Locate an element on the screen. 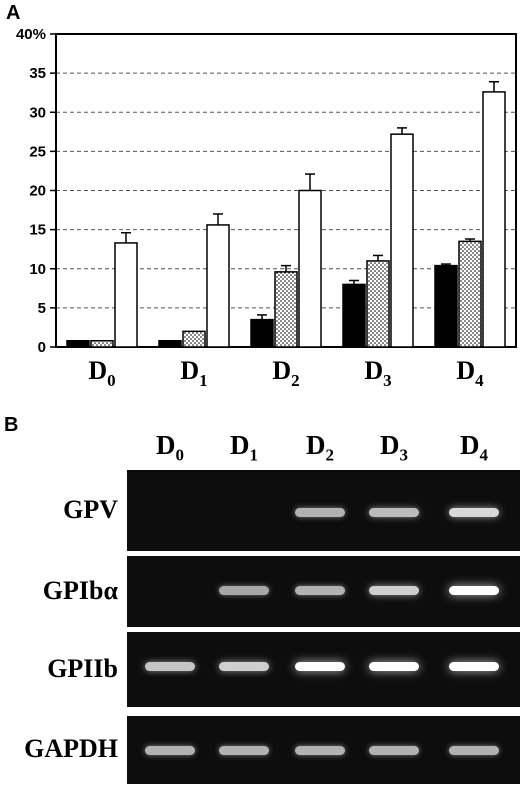 The height and width of the screenshot is (786, 520). y-tick-label: 10 is located at coordinates (37, 269).